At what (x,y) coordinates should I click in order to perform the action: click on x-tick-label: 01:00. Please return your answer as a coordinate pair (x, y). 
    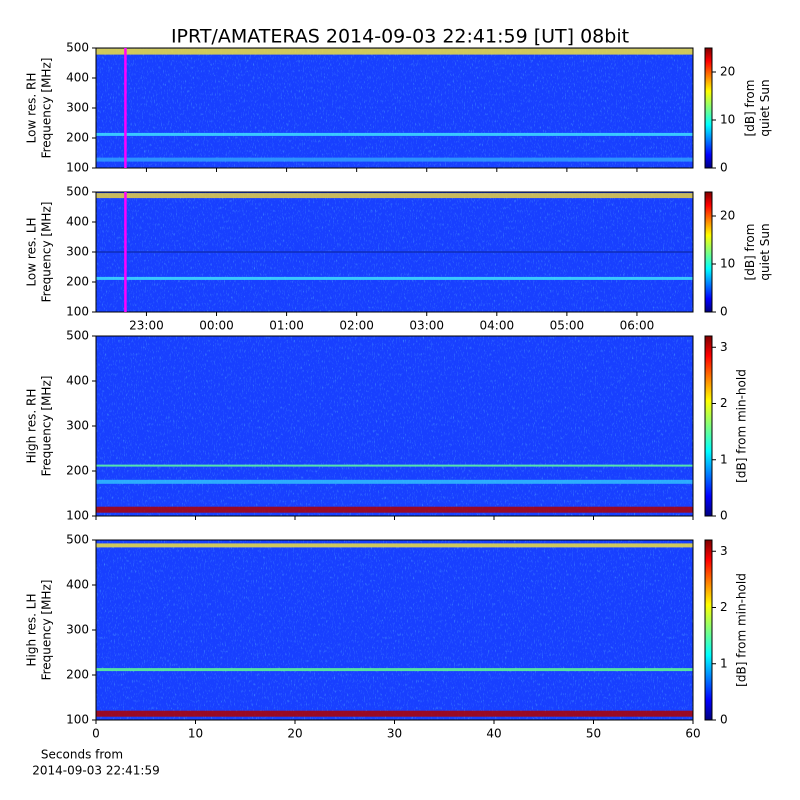
    Looking at the image, I should click on (286, 326).